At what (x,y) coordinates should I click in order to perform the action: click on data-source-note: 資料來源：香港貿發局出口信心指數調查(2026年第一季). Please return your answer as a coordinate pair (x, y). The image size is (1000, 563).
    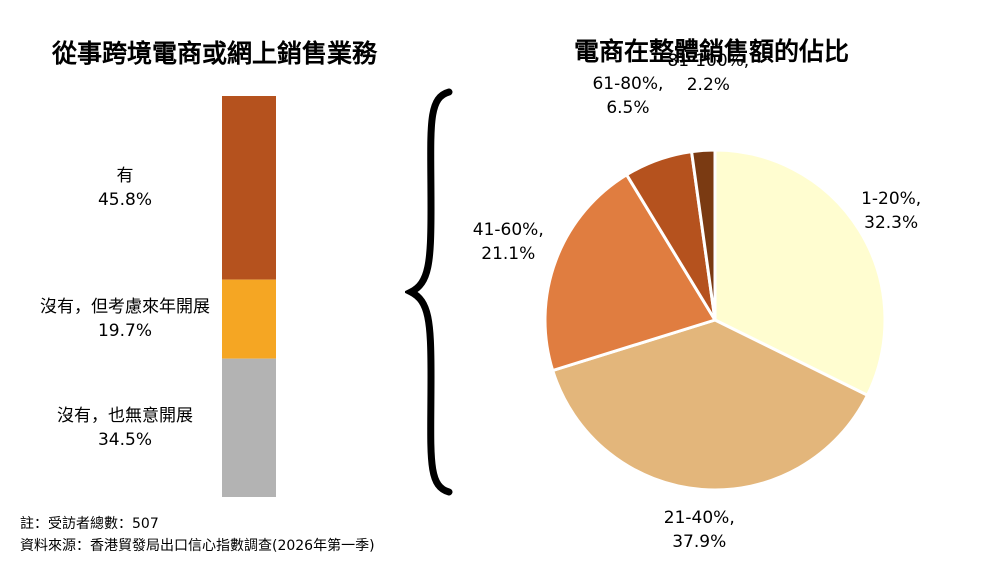
    Looking at the image, I should click on (197, 546).